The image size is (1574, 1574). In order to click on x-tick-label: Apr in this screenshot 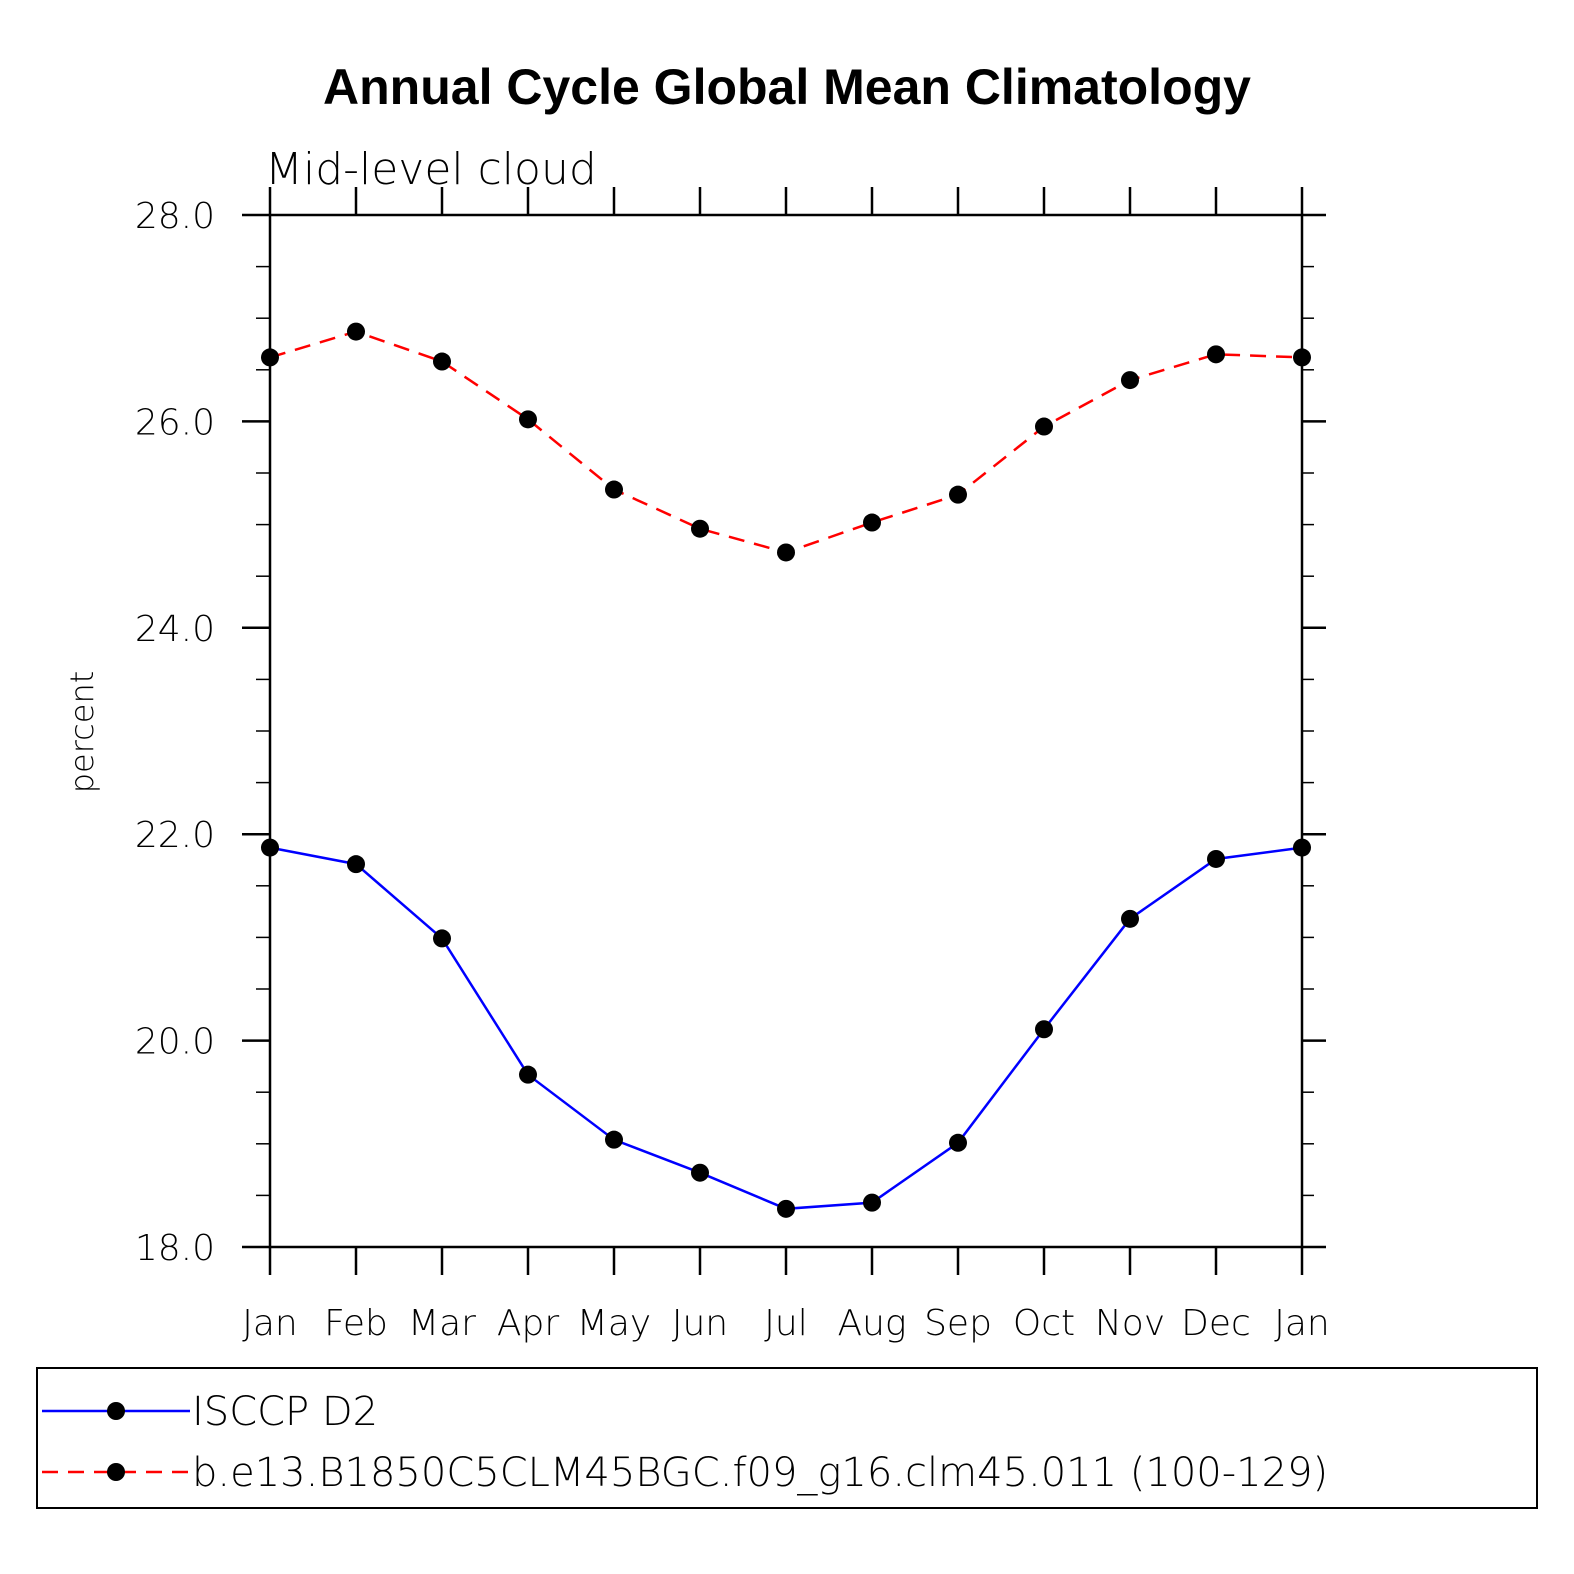, I will do `click(528, 1323)`.